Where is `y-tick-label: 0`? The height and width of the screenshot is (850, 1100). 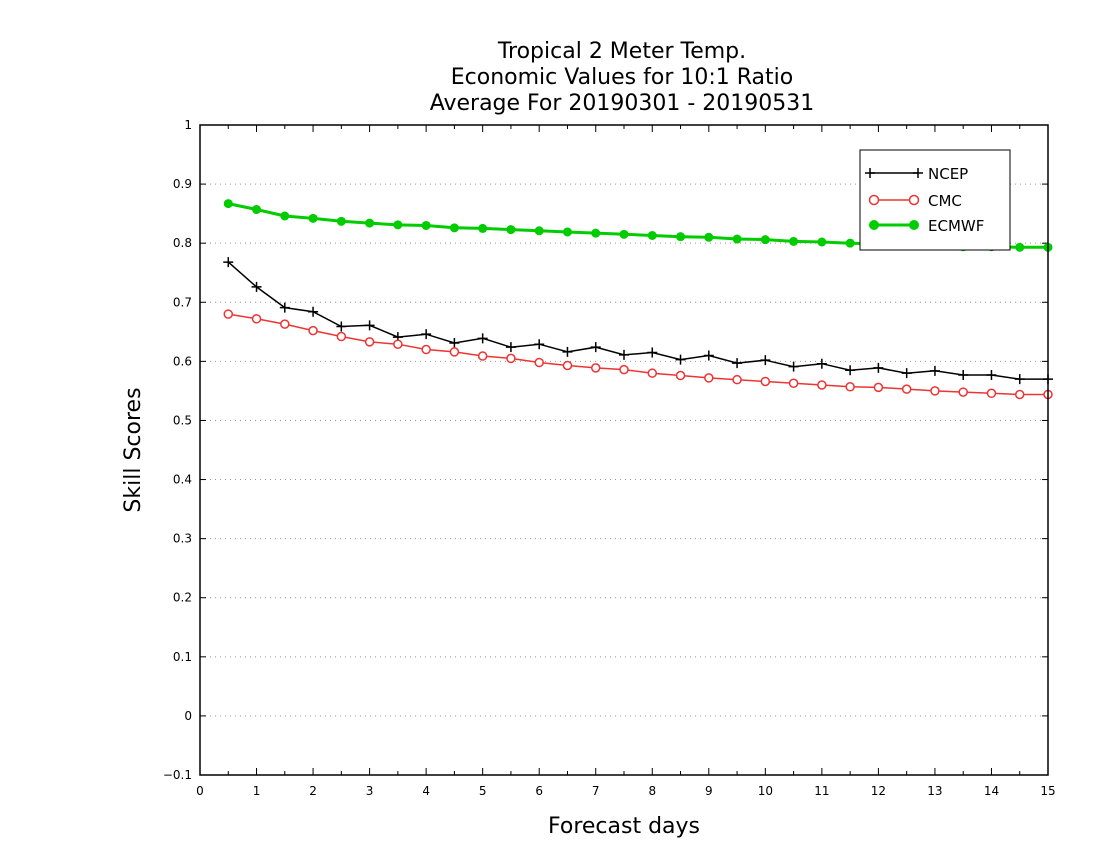 y-tick-label: 0 is located at coordinates (188, 716).